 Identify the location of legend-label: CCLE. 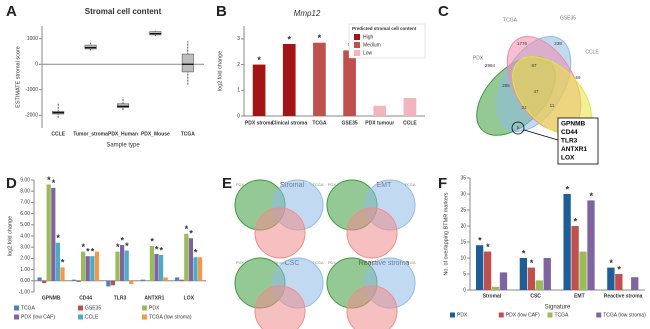
(92, 317).